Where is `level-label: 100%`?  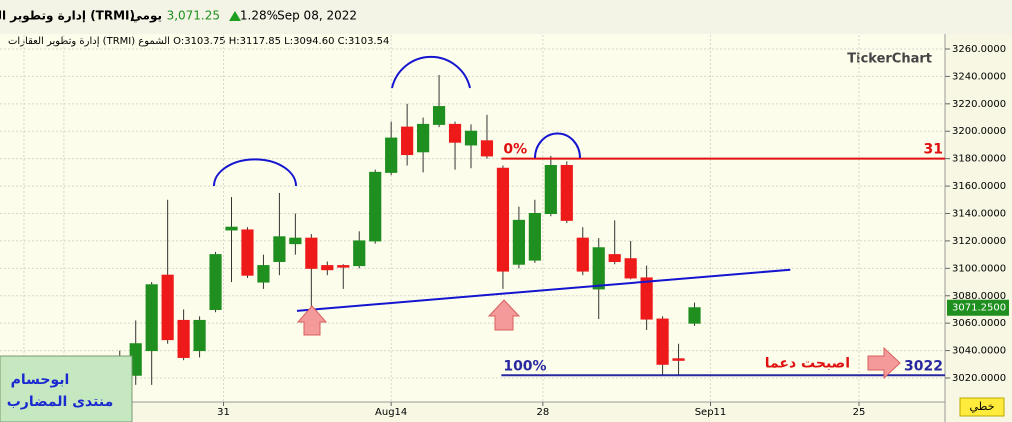 level-label: 100% is located at coordinates (524, 366).